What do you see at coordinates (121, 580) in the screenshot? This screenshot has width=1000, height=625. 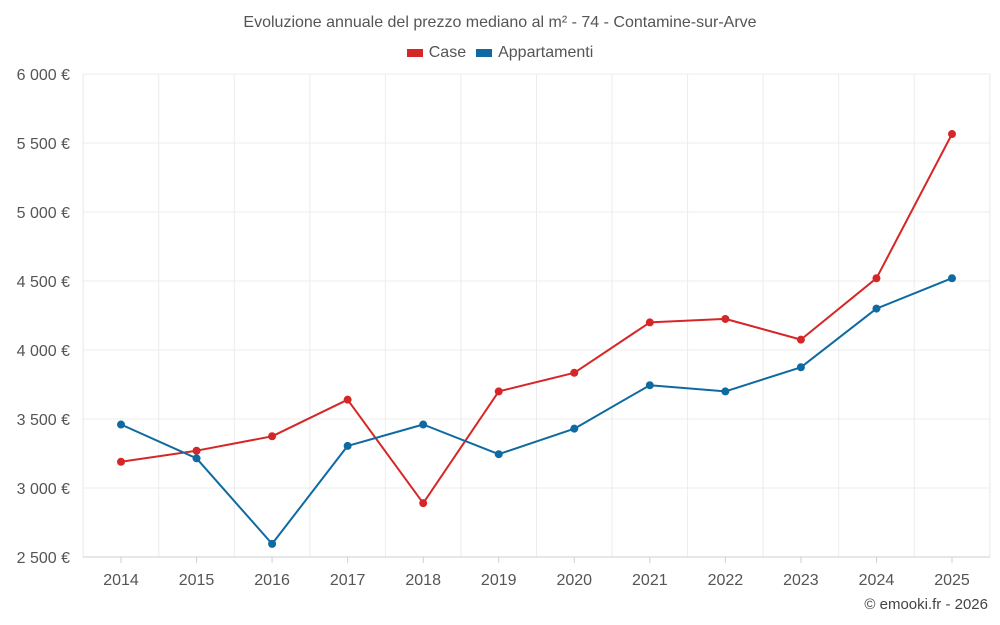 I see `x-tick-label: 2014` at bounding box center [121, 580].